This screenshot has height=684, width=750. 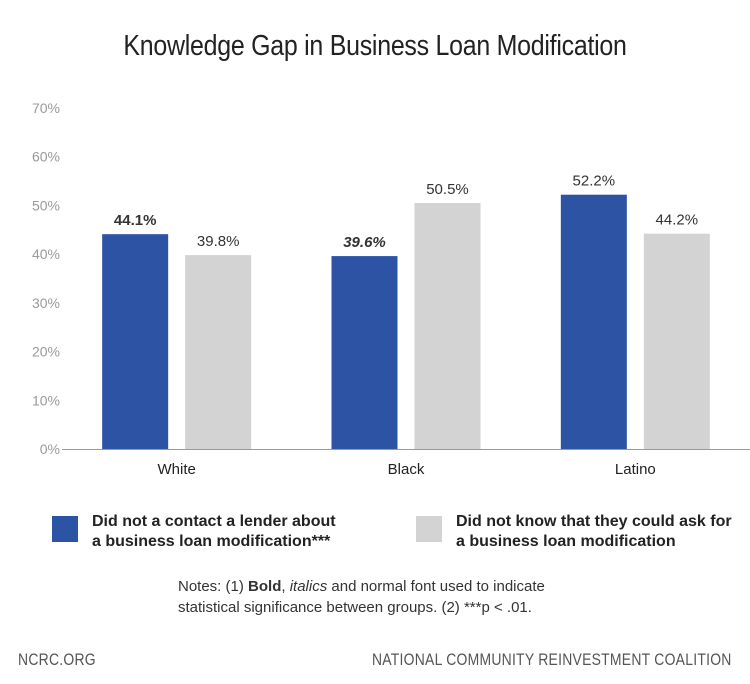 What do you see at coordinates (218, 241) in the screenshot?
I see `data-label: 39.8%` at bounding box center [218, 241].